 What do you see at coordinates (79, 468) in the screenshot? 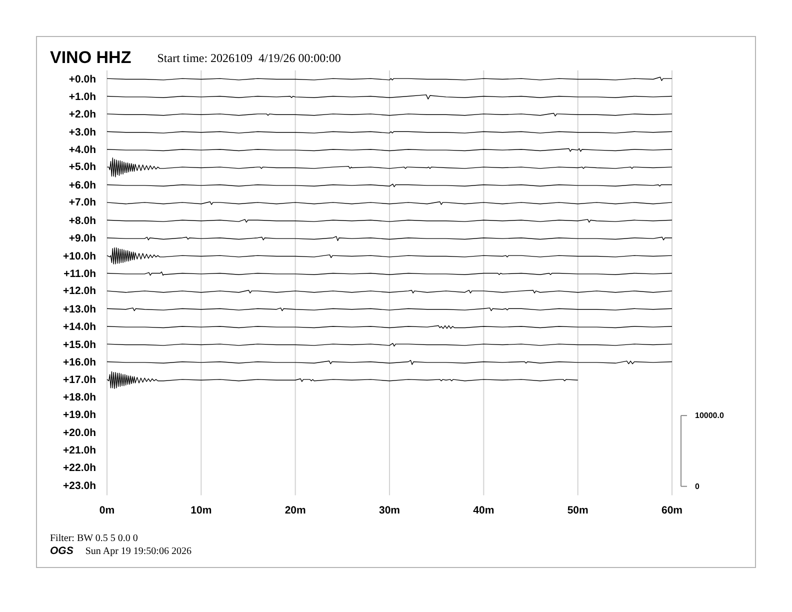
I see `text: +22.0h` at bounding box center [79, 468].